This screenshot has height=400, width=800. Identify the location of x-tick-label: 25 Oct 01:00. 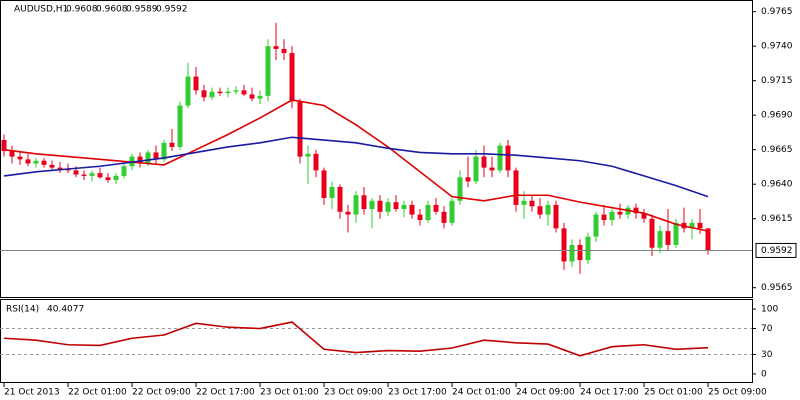
(673, 393).